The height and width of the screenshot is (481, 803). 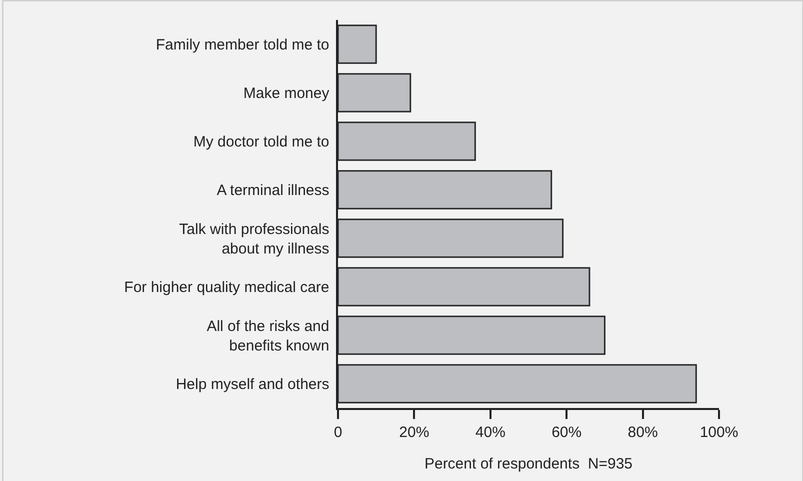 I want to click on y-tick-label: My doctor told me to, so click(x=261, y=142).